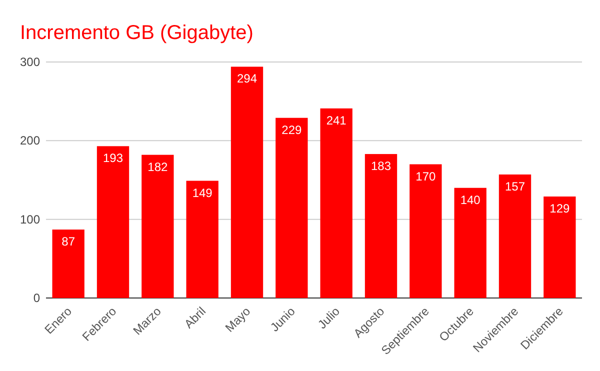  I want to click on data-label: 87, so click(69, 241).